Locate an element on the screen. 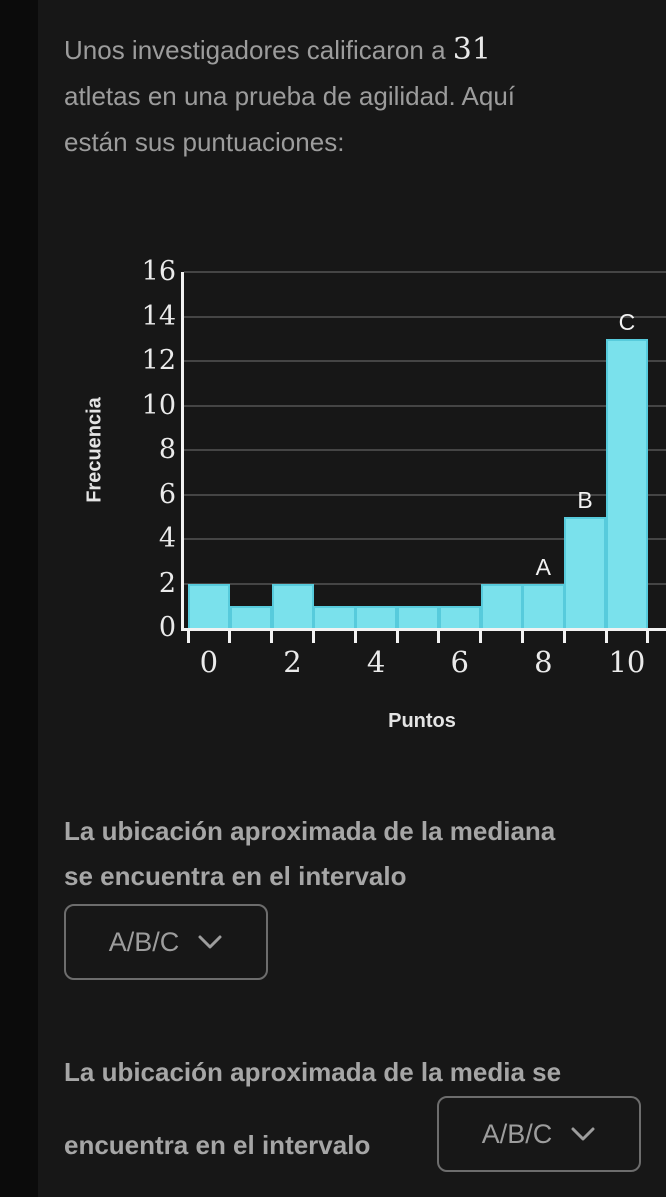  median-dropdown-value: A/B/C is located at coordinates (144, 941).